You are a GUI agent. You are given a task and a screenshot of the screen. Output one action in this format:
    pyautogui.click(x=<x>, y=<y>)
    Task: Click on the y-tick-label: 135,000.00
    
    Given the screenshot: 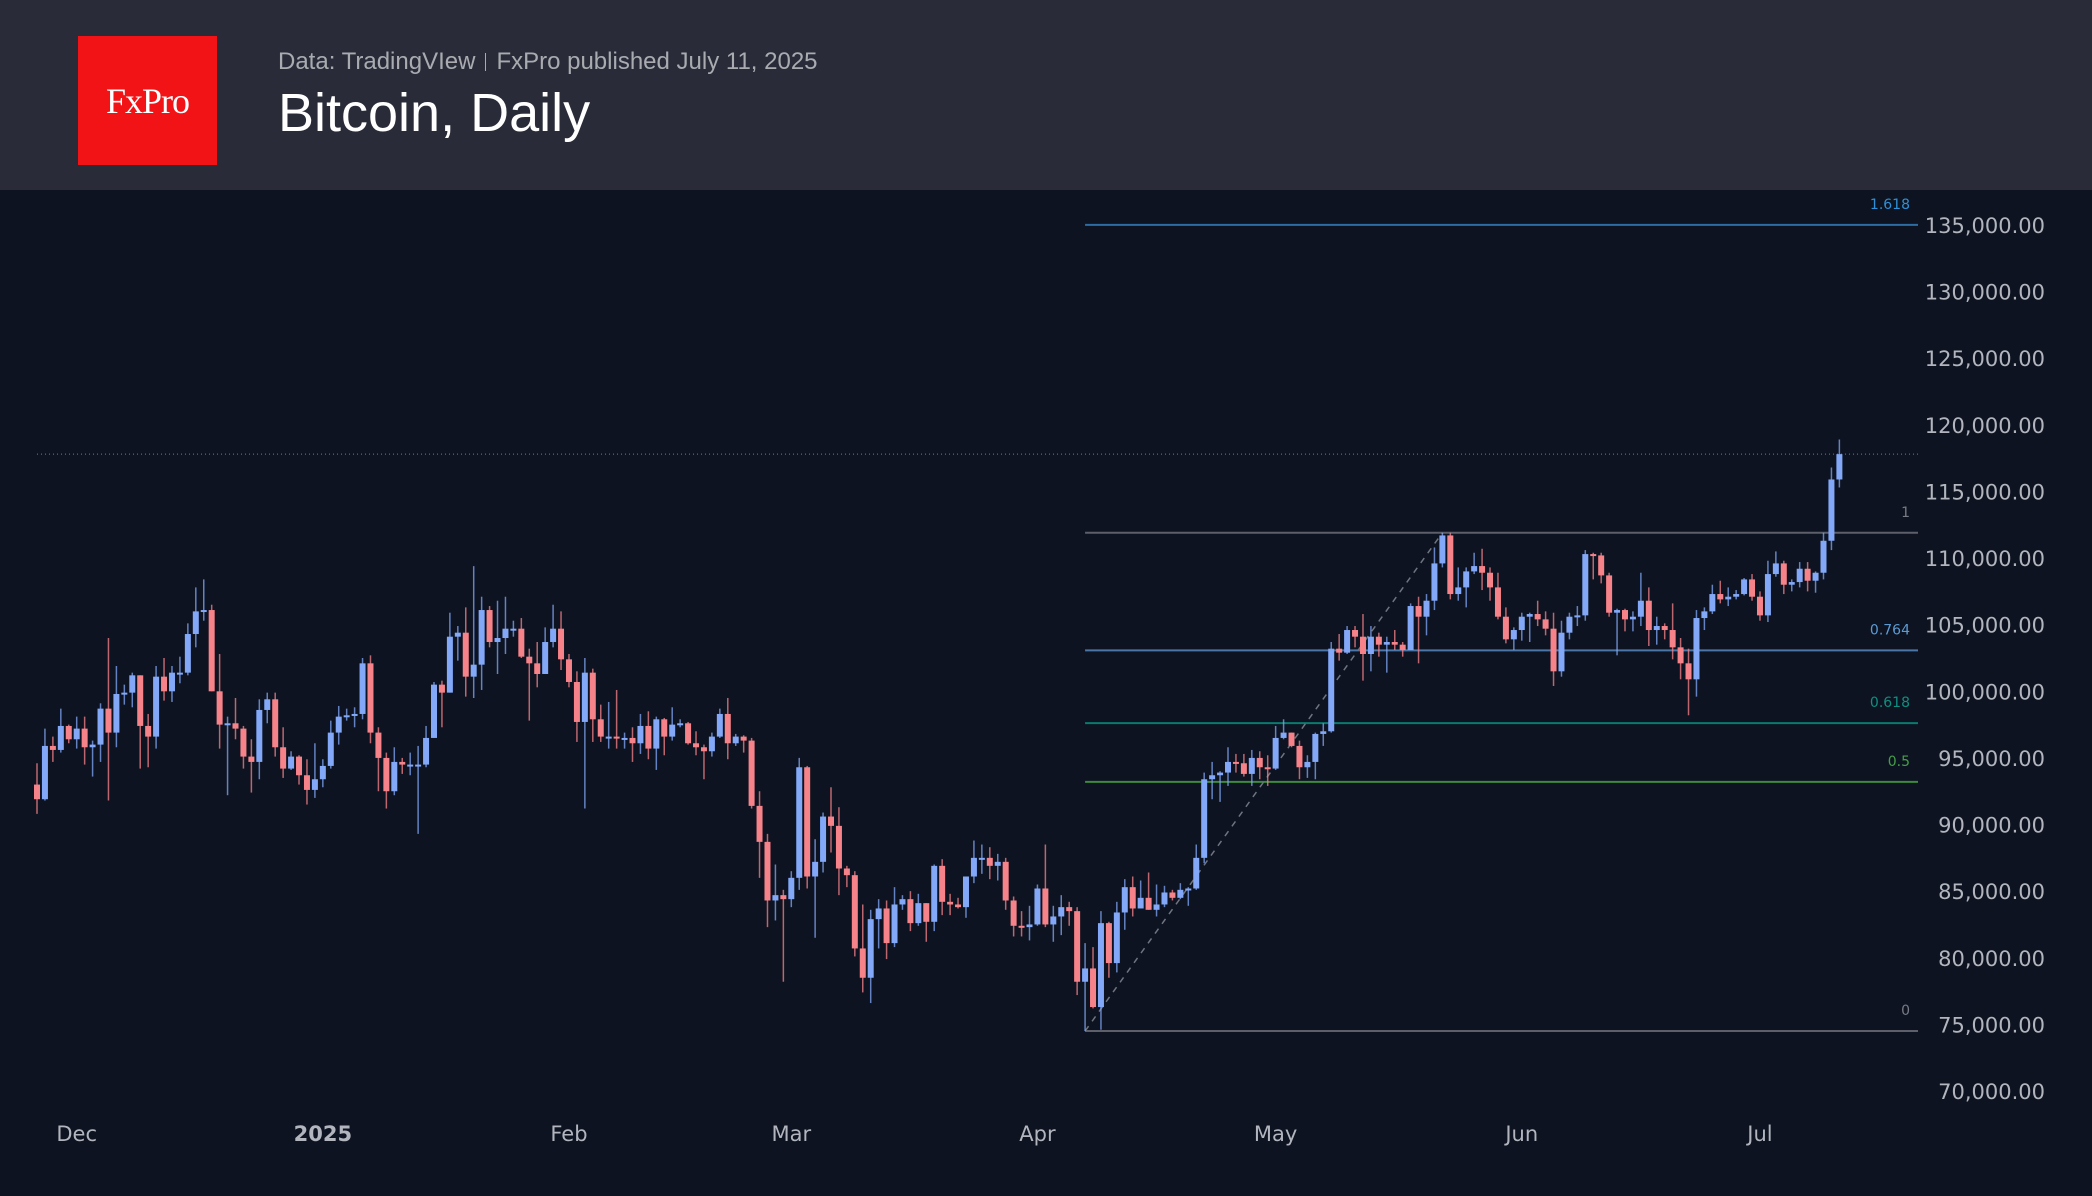 What is the action you would take?
    pyautogui.click(x=1985, y=226)
    